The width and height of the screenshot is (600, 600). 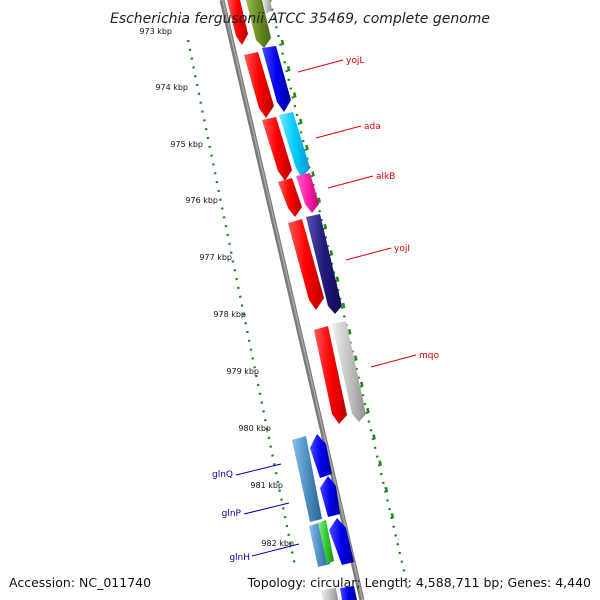 I want to click on tick-label: 975 kbp, so click(x=186, y=144).